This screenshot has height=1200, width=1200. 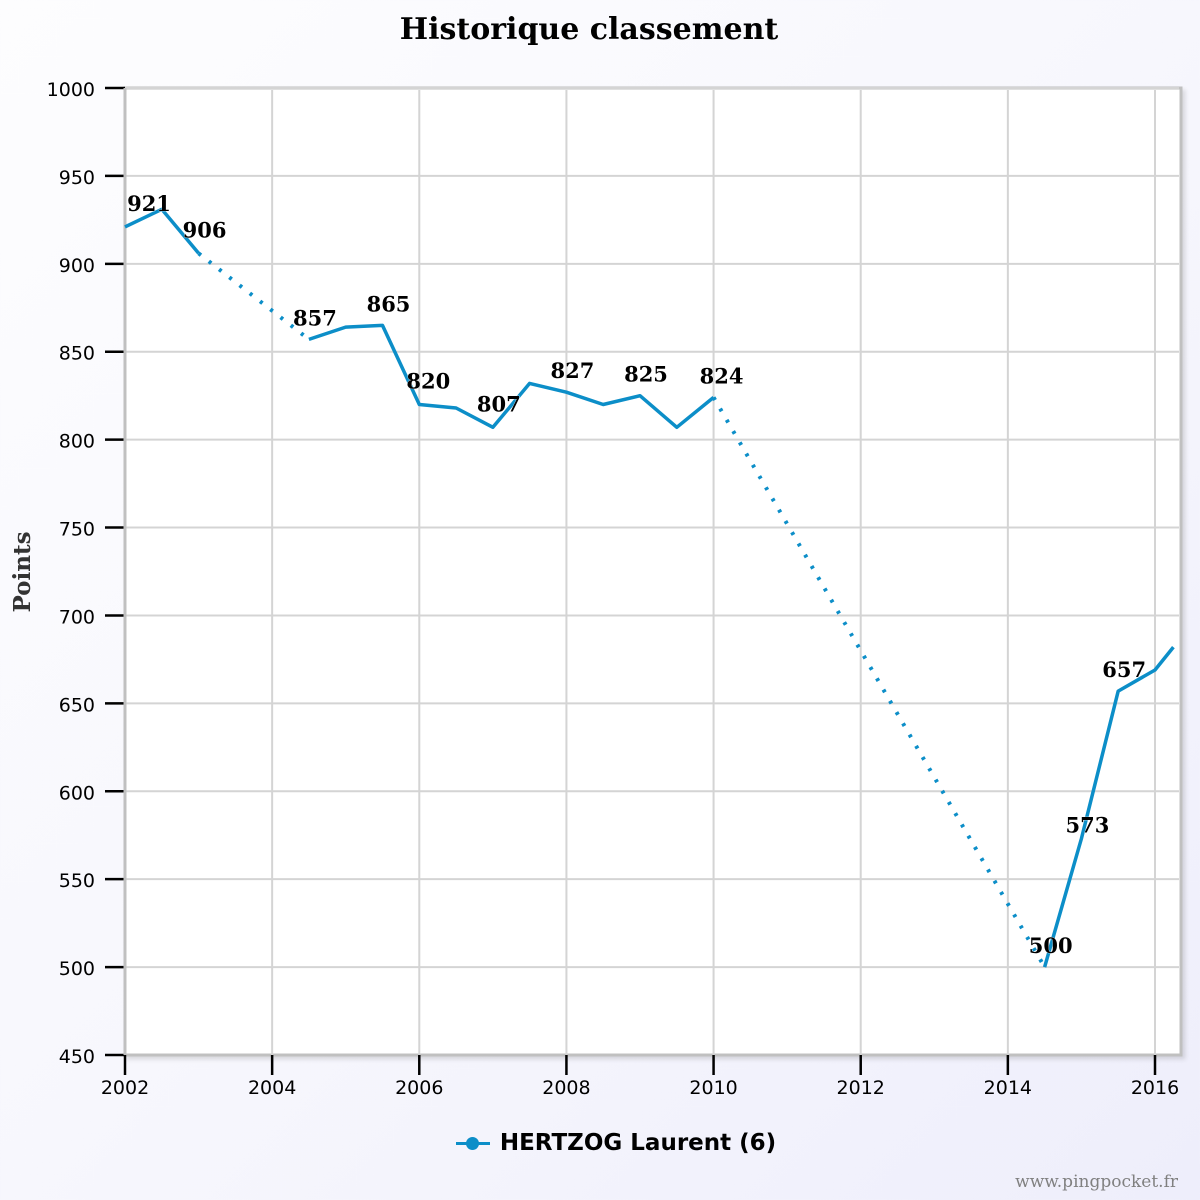 What do you see at coordinates (1051, 945) in the screenshot?
I see `data-label: 500` at bounding box center [1051, 945].